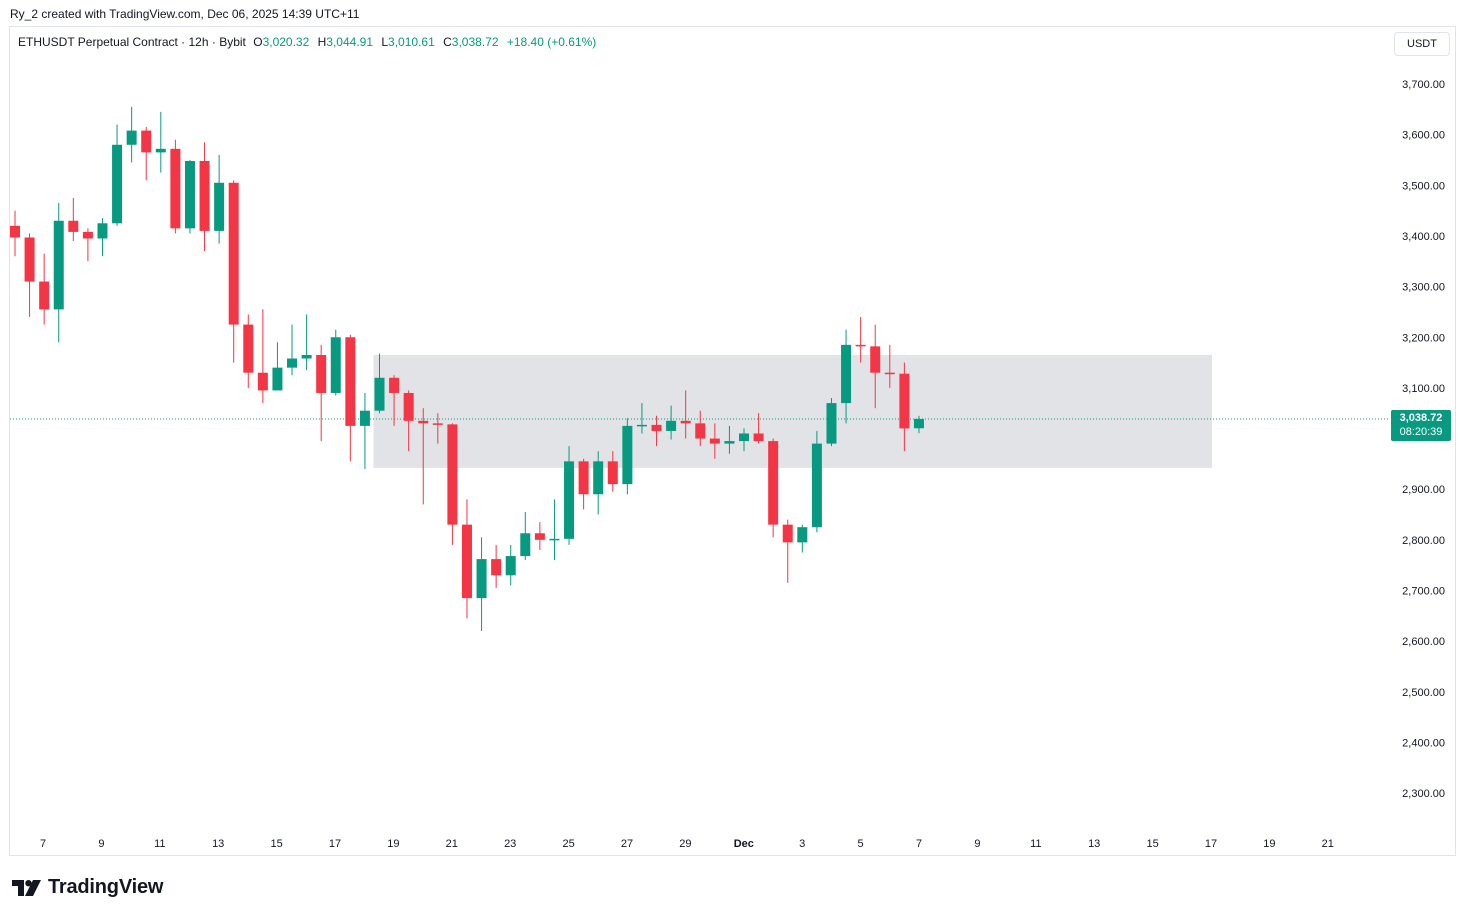 The width and height of the screenshot is (1466, 917). Describe the element at coordinates (1423, 693) in the screenshot. I see `y-tick-label: 2,500.00` at that location.